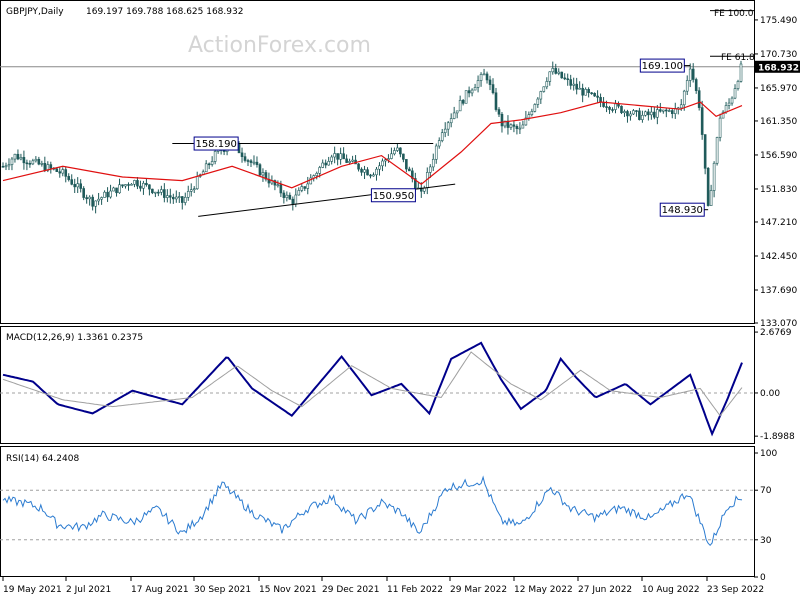  Describe the element at coordinates (770, 394) in the screenshot. I see `macd-tick-1: 0.00` at that location.